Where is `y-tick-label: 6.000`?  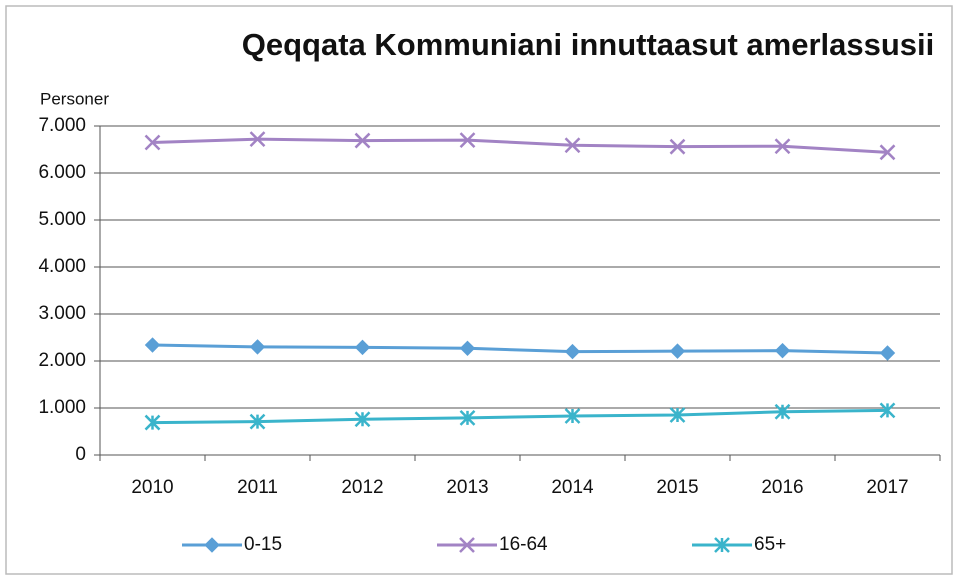
y-tick-label: 6.000 is located at coordinates (62, 172).